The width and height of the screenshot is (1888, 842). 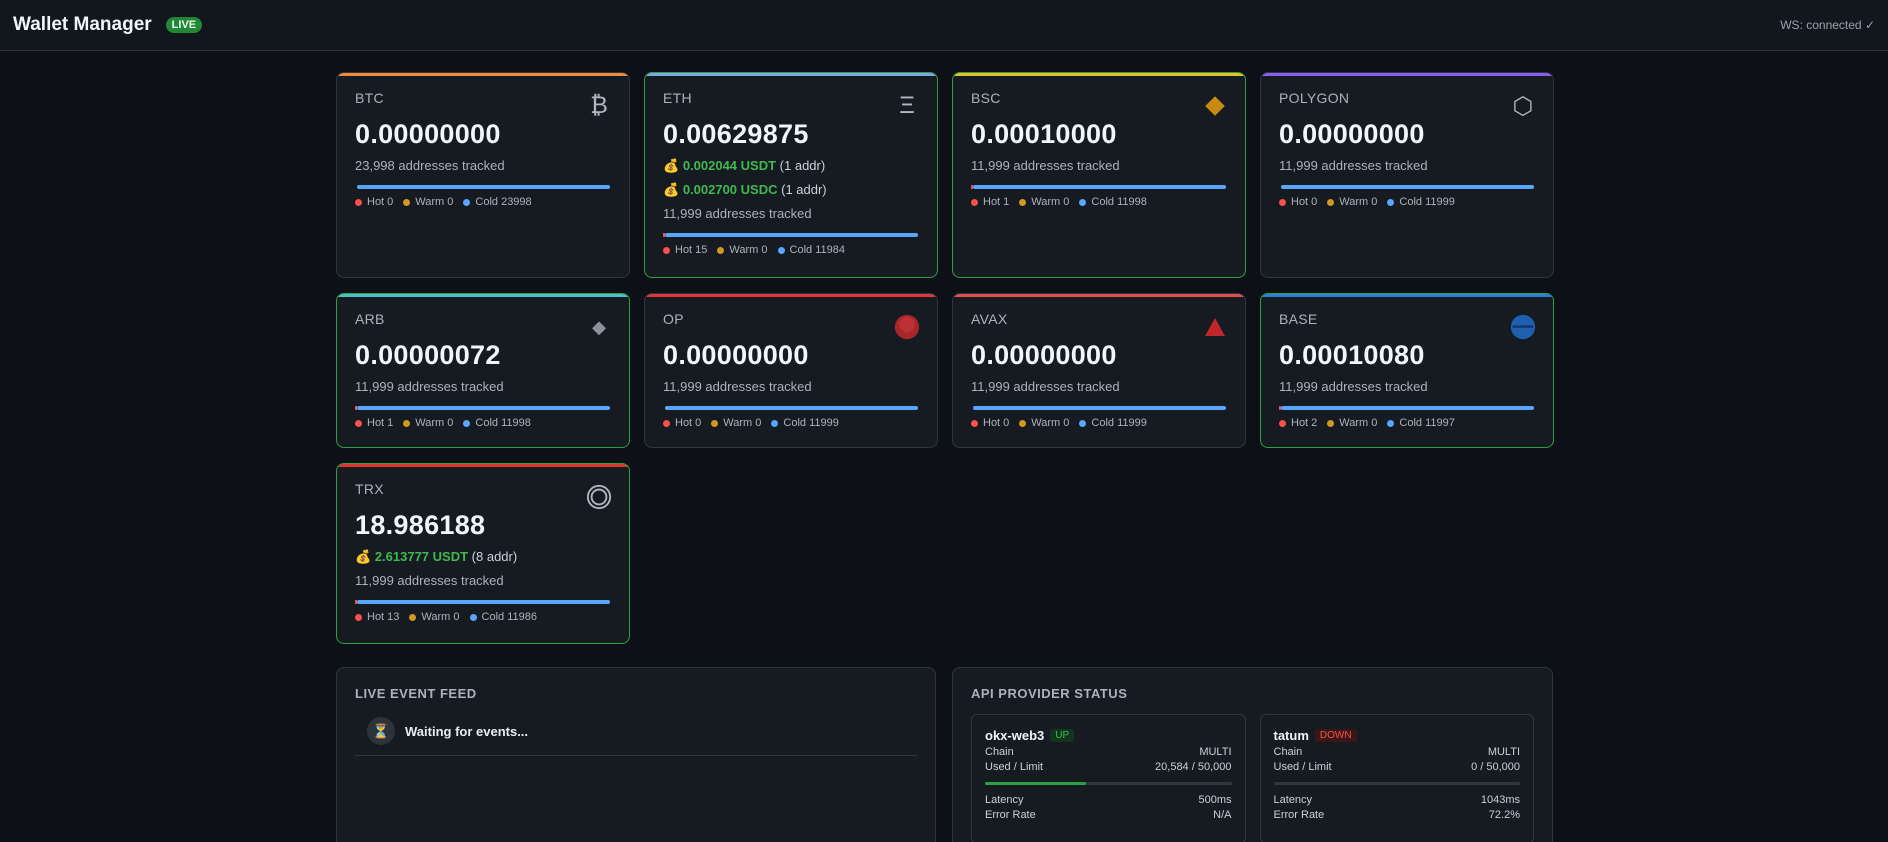 I want to click on bitcoin-icon: ₿, so click(x=599, y=105).